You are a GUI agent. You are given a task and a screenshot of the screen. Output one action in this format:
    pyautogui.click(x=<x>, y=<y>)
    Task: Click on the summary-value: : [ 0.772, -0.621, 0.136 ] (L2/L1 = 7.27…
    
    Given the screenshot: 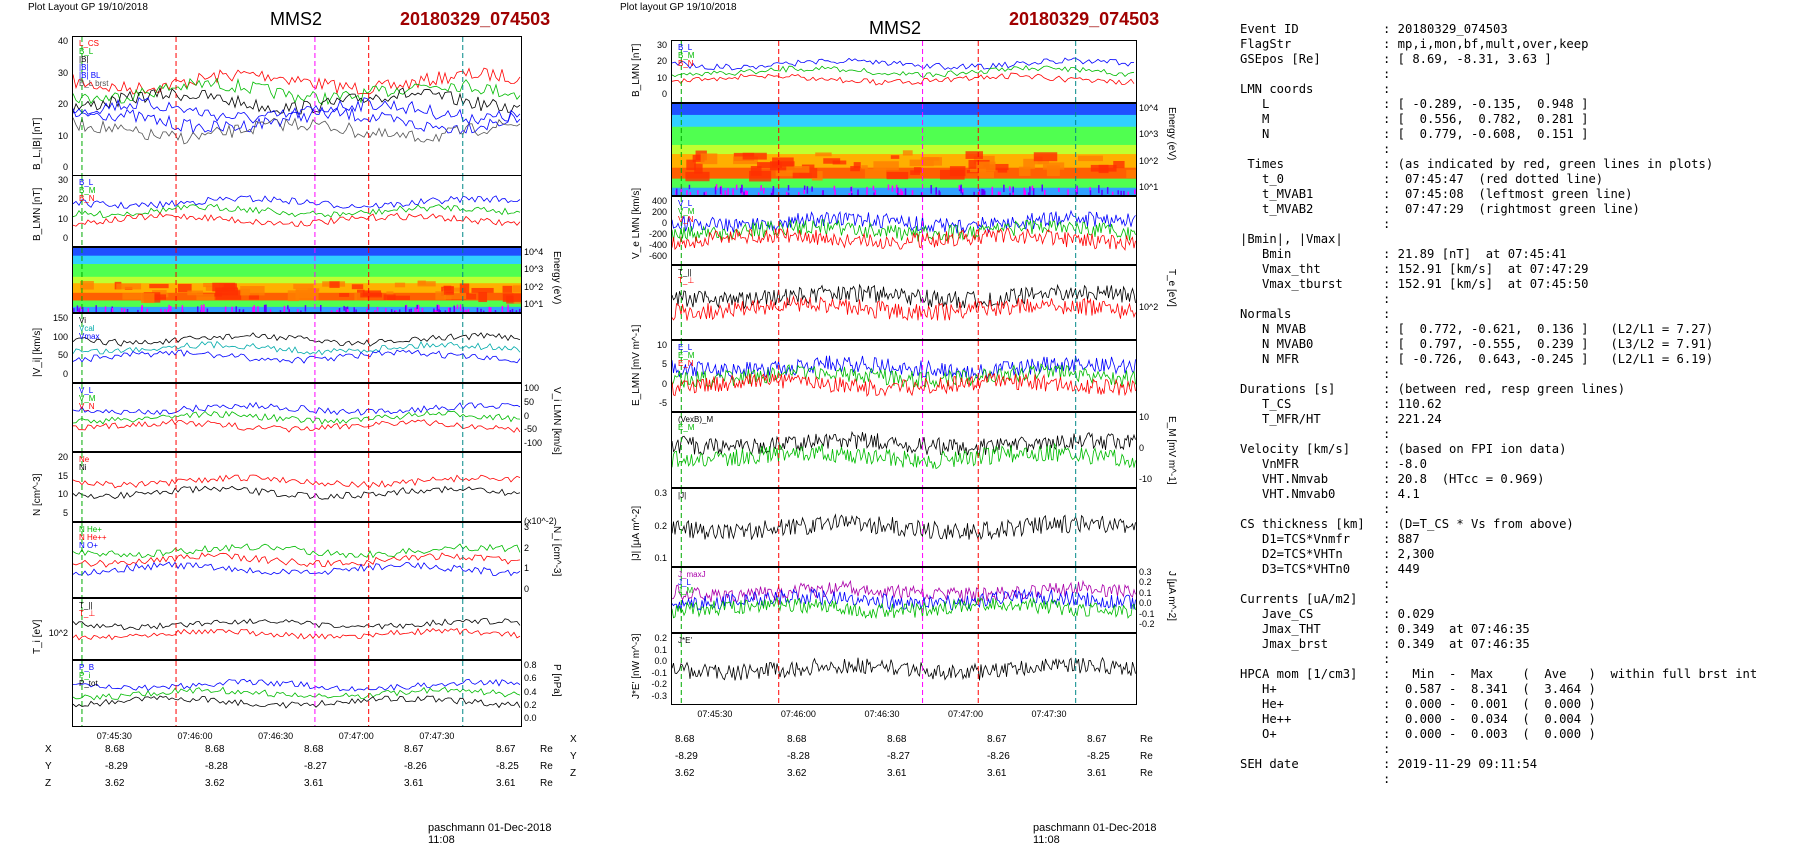 What is the action you would take?
    pyautogui.click(x=1548, y=329)
    